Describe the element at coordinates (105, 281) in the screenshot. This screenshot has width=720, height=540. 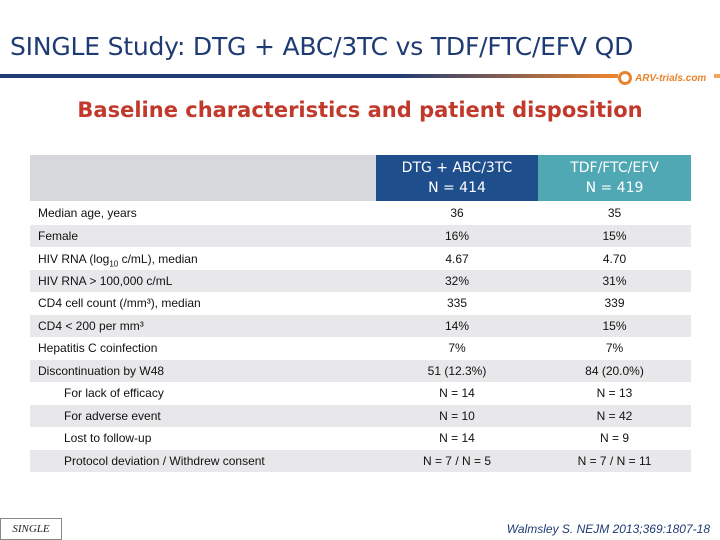
I see `row-label: HIV RNA > 100,000 c/mL` at that location.